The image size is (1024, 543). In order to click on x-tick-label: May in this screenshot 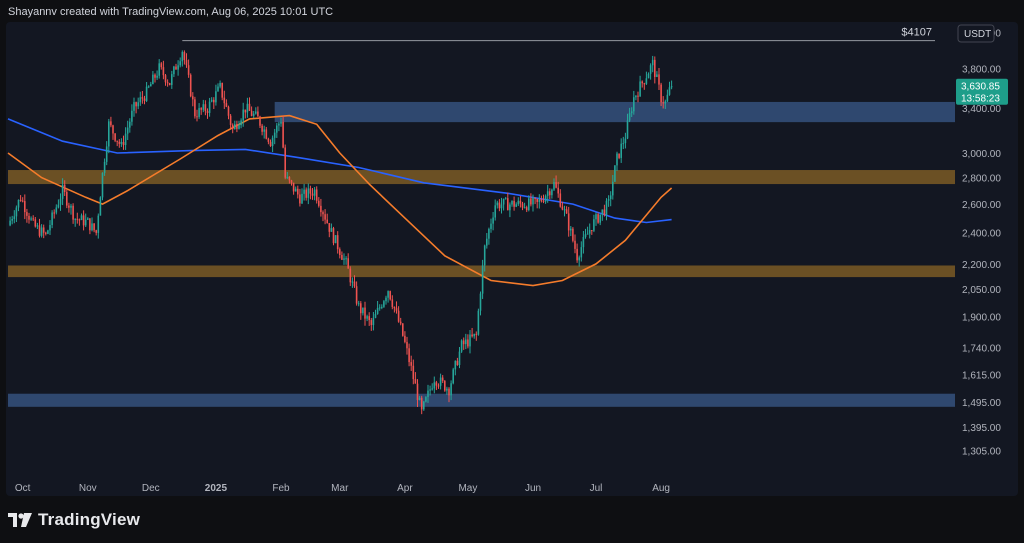, I will do `click(467, 488)`.